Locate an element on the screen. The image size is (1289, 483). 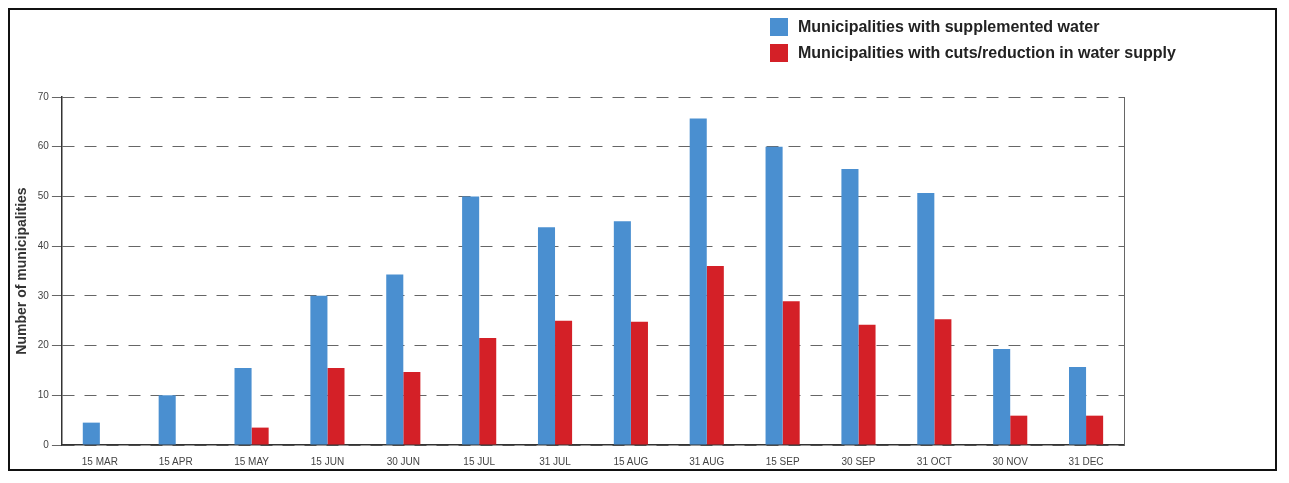
y-tick-label: 30 is located at coordinates (43, 295).